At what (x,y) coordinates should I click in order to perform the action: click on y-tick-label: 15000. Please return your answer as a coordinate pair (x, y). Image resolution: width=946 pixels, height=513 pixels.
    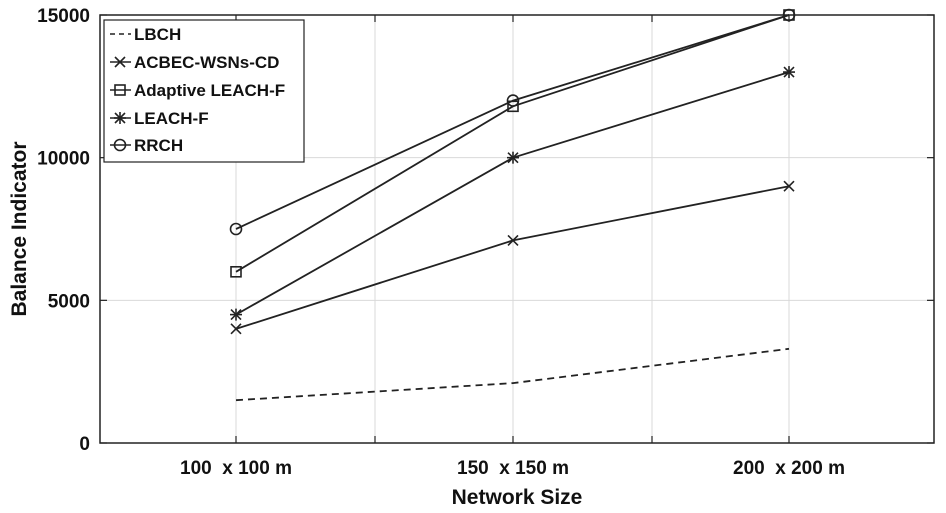
    Looking at the image, I should click on (63, 16).